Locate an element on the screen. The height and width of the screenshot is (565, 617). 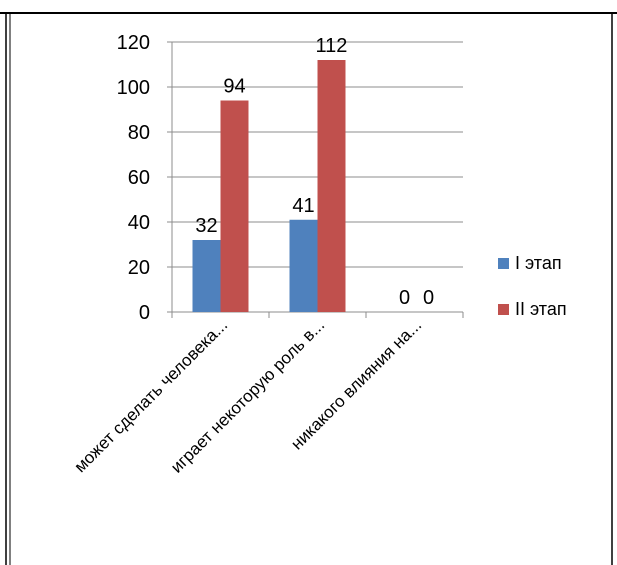
data-label: 41 is located at coordinates (303, 206).